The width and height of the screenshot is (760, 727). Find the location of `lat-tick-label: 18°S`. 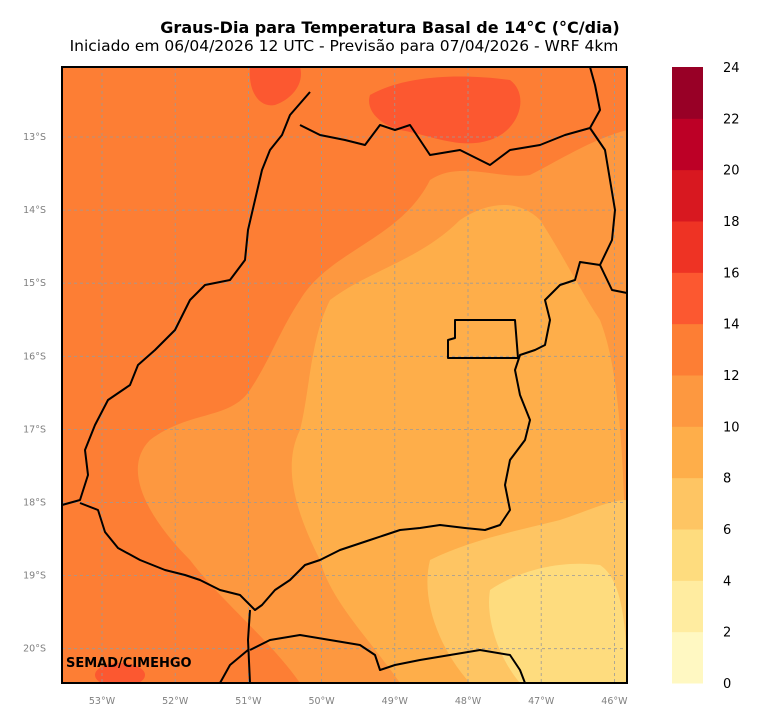

lat-tick-label: 18°S is located at coordinates (34, 503).